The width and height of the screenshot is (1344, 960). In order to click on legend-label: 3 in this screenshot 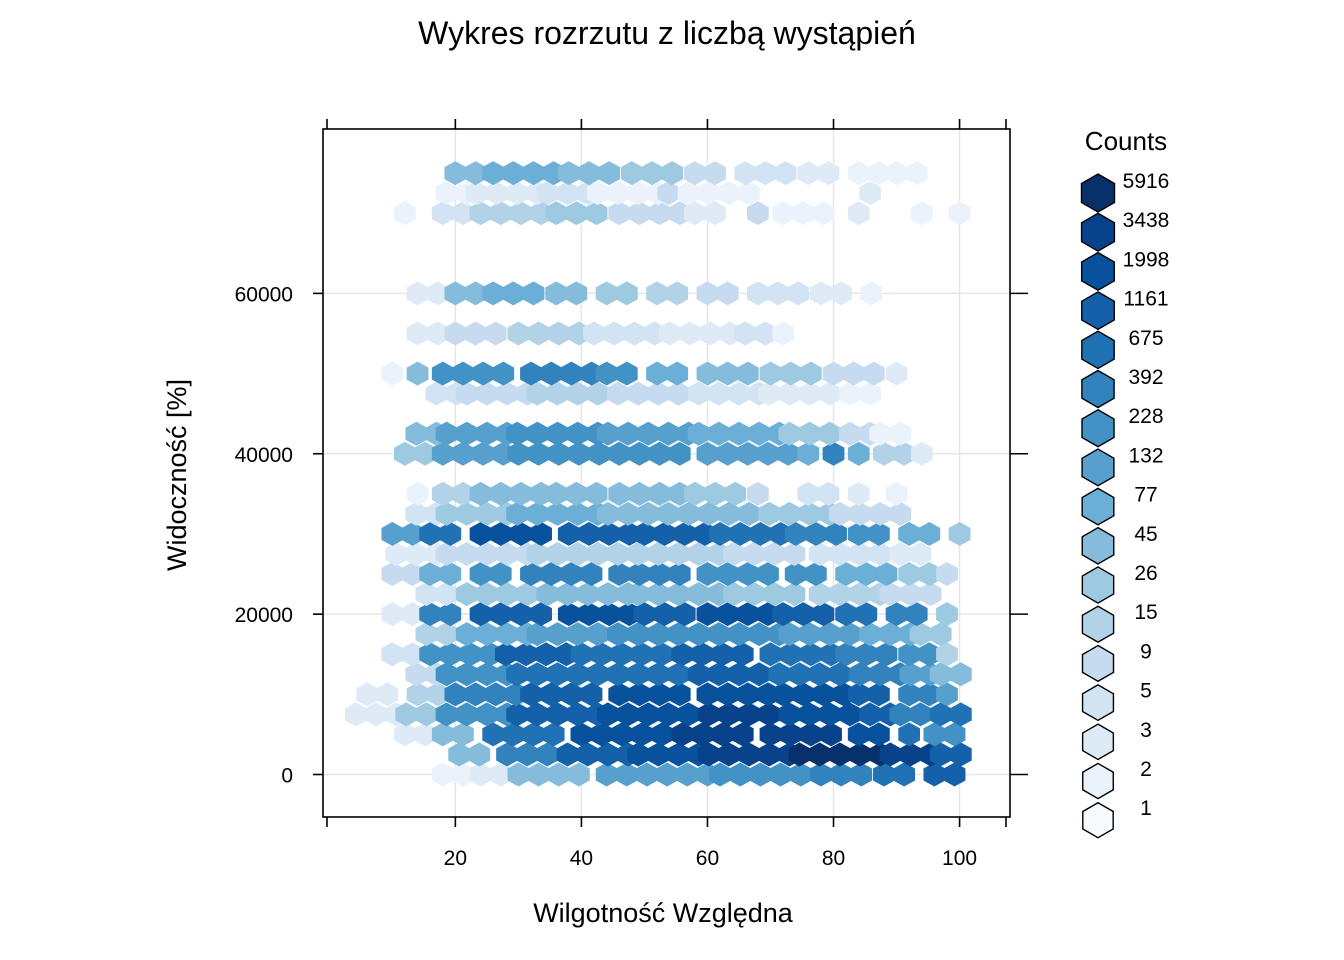, I will do `click(1146, 730)`.